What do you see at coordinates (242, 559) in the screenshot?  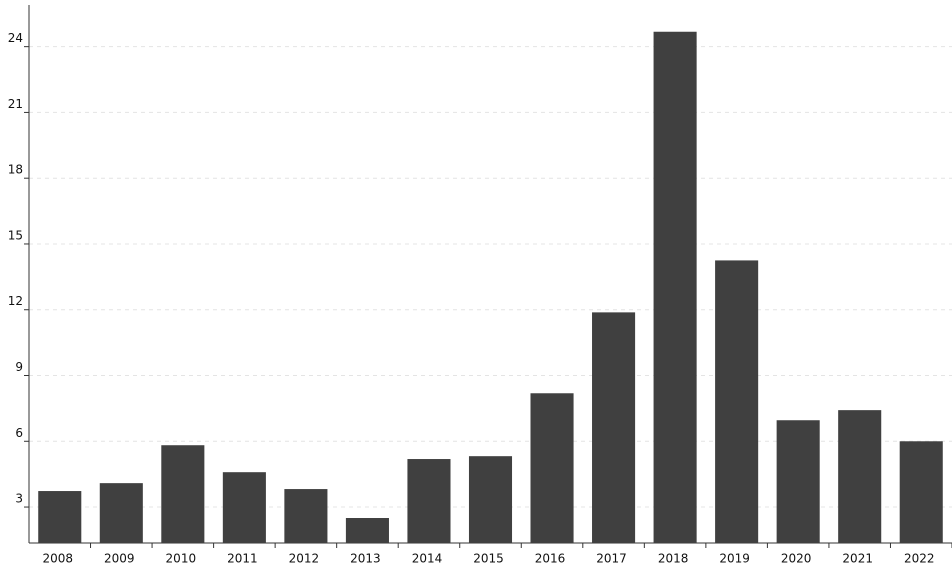 I see `x-tick-label: 2011` at bounding box center [242, 559].